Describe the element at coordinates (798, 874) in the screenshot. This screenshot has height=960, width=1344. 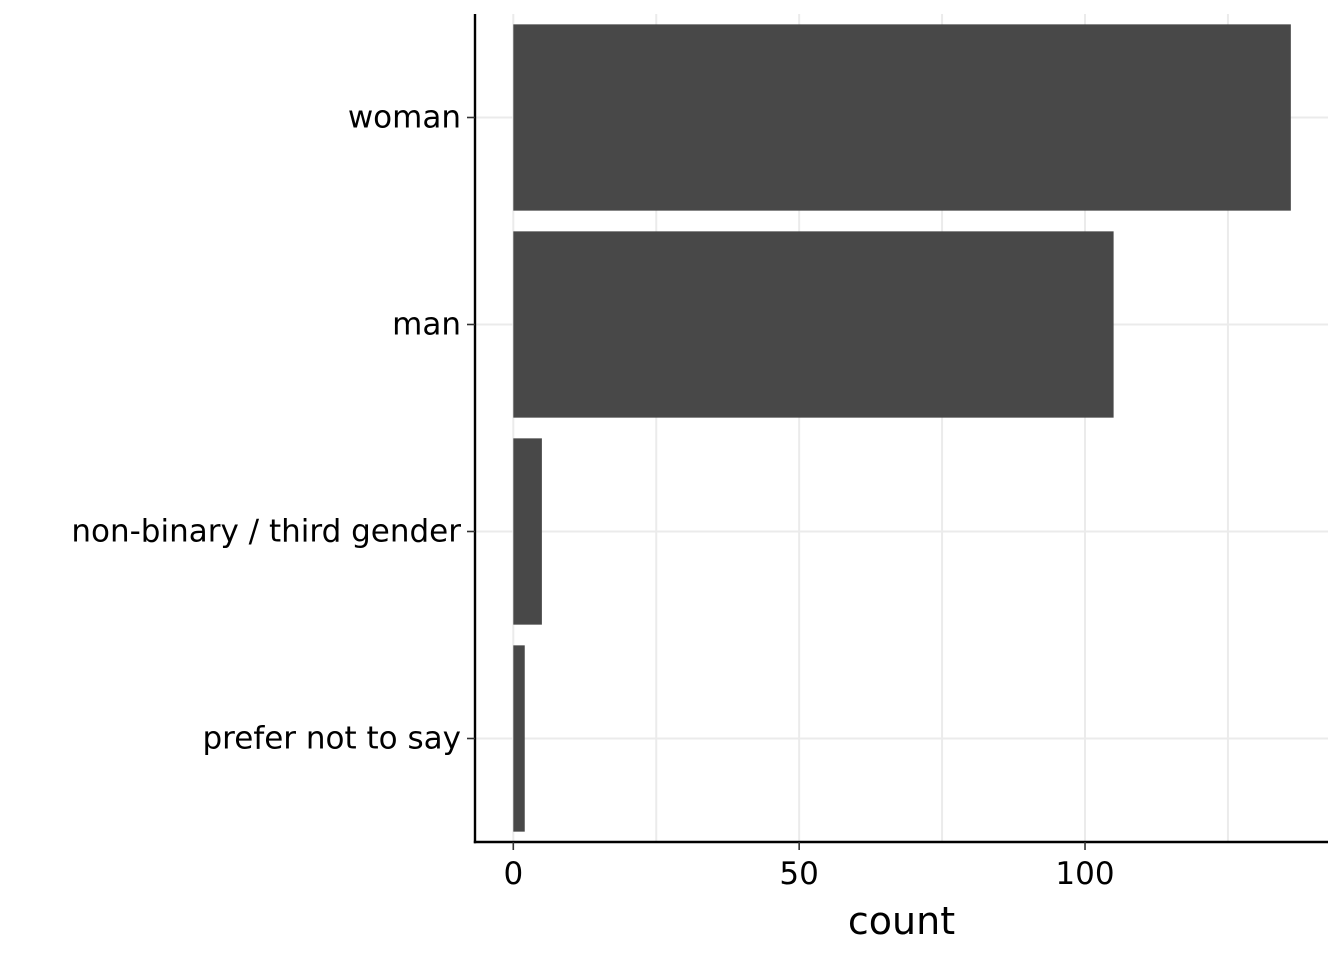
I see `x-tick-label-50: 50` at that location.